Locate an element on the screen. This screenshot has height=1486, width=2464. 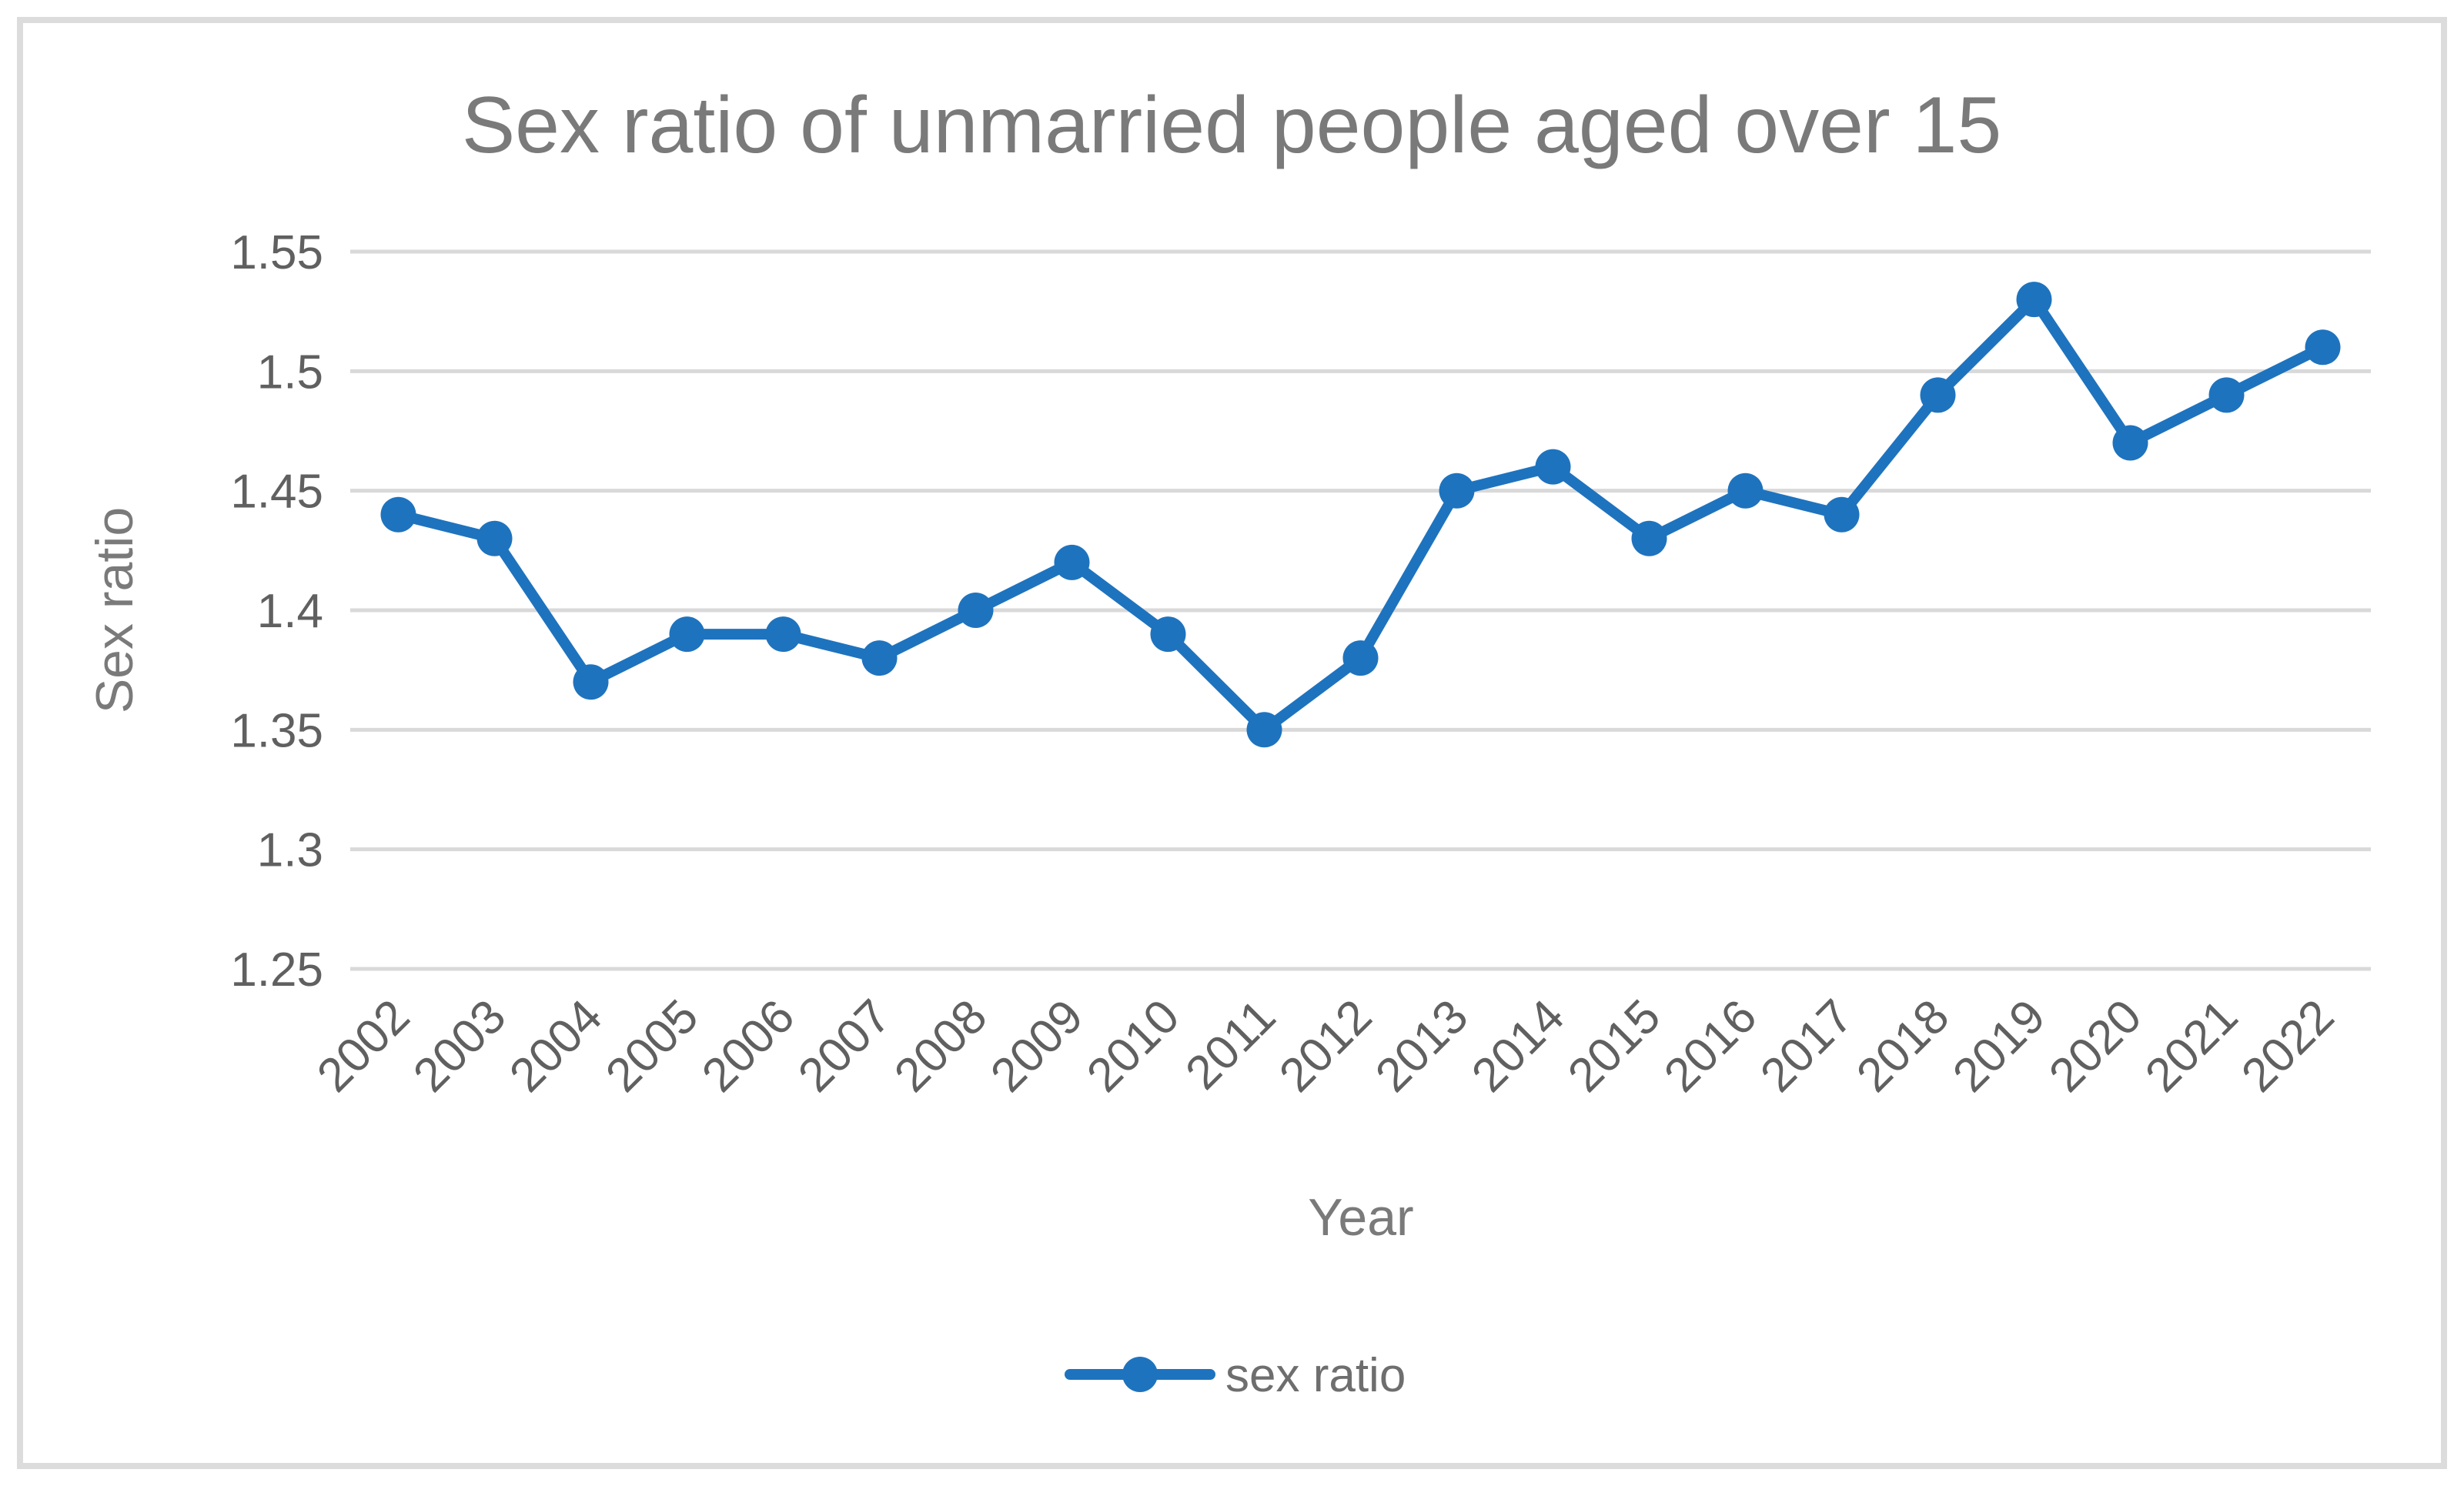
x-tick-label: 2020 is located at coordinates (2095, 1046).